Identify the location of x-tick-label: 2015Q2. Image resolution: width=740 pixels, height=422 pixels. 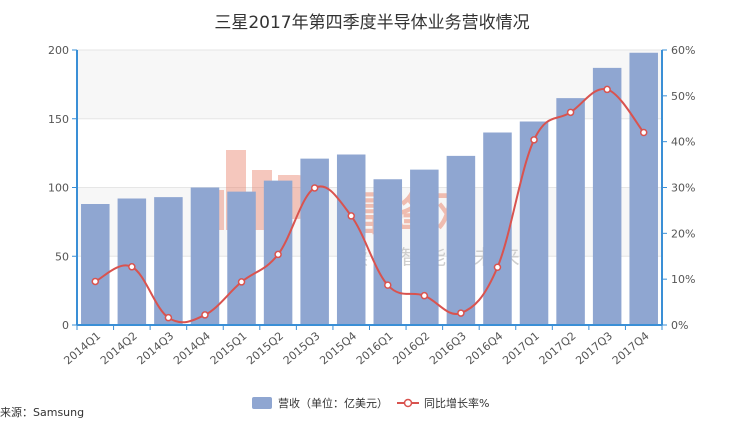
(265, 348).